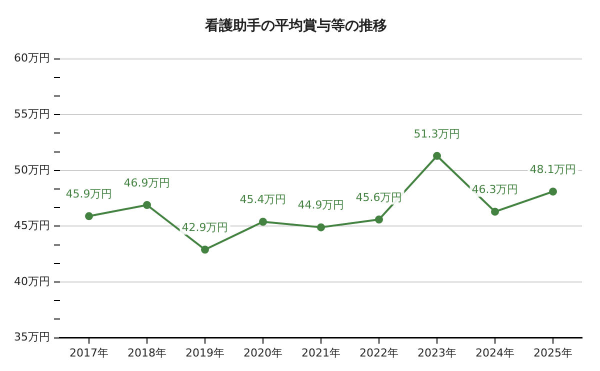  Describe the element at coordinates (295, 25) in the screenshot. I see `chart-title: 看護助手の平均賞与等の推移` at that location.